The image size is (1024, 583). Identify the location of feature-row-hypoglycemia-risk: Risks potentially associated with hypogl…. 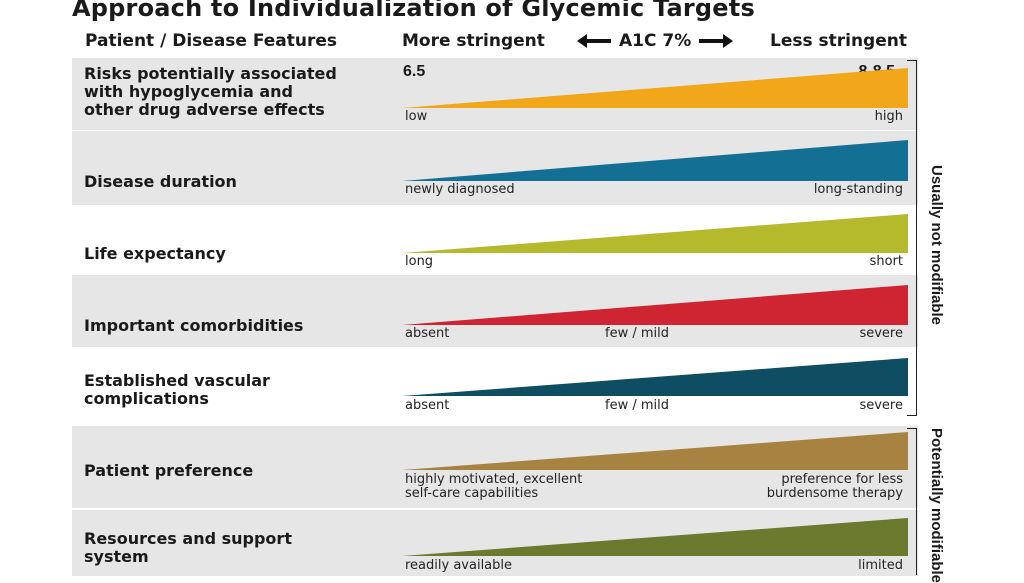
(495, 94).